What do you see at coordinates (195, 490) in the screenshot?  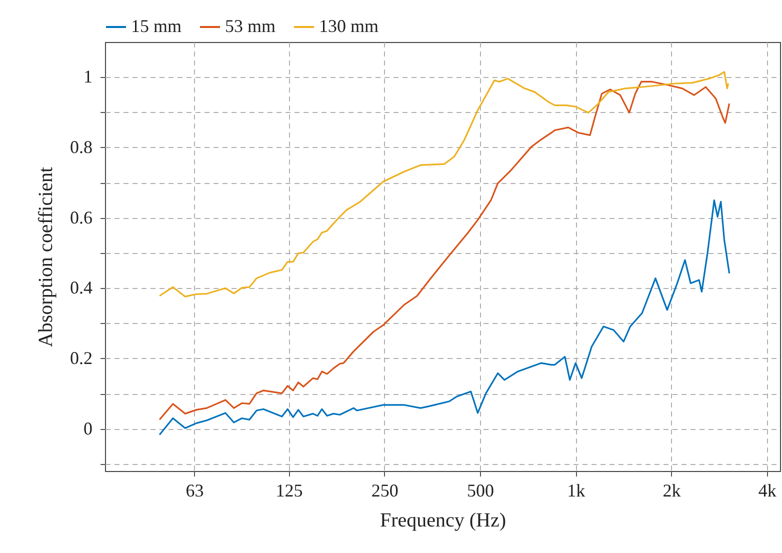 I see `x-tick-label: 63` at bounding box center [195, 490].